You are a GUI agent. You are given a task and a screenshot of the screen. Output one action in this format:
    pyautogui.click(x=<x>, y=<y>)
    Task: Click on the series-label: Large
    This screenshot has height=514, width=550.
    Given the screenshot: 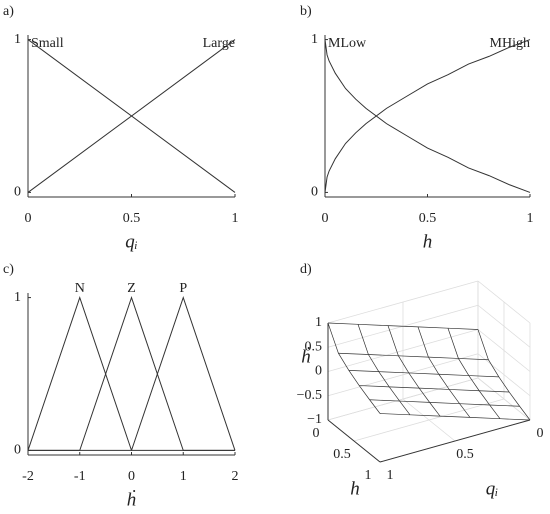 What is the action you would take?
    pyautogui.click(x=219, y=43)
    